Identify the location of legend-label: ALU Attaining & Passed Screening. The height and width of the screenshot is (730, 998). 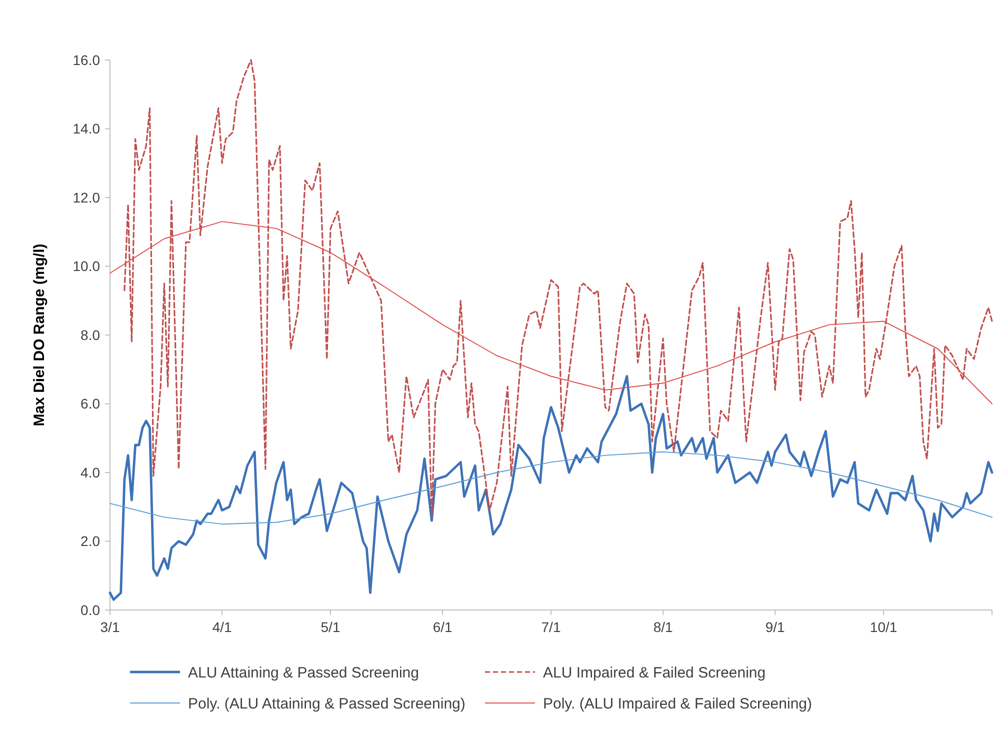
(303, 673).